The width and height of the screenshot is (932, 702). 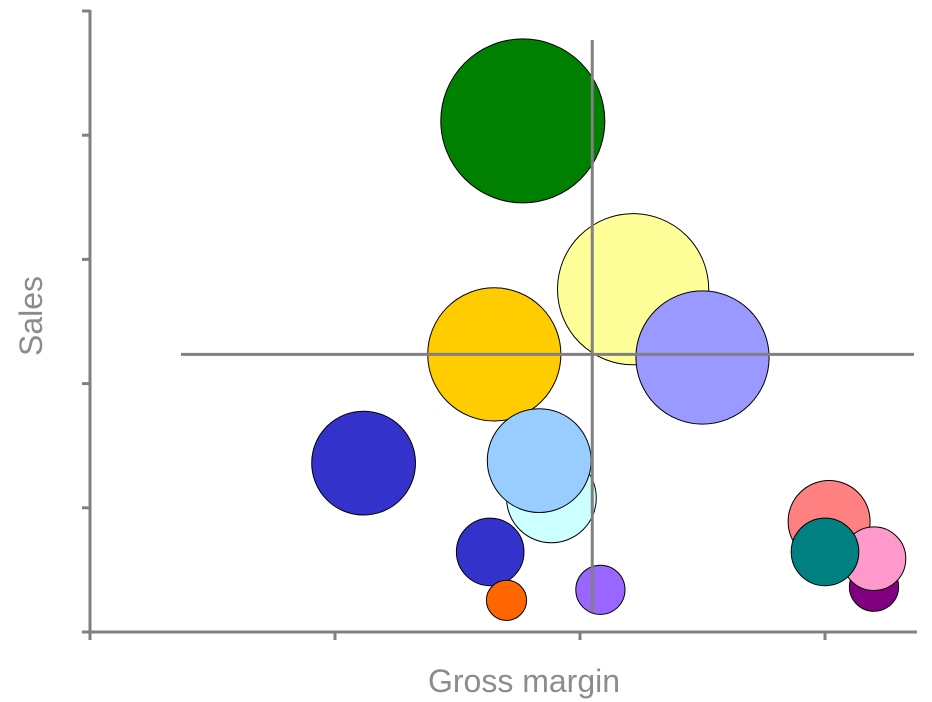 I want to click on y-axis-title: Sales, so click(x=31, y=316).